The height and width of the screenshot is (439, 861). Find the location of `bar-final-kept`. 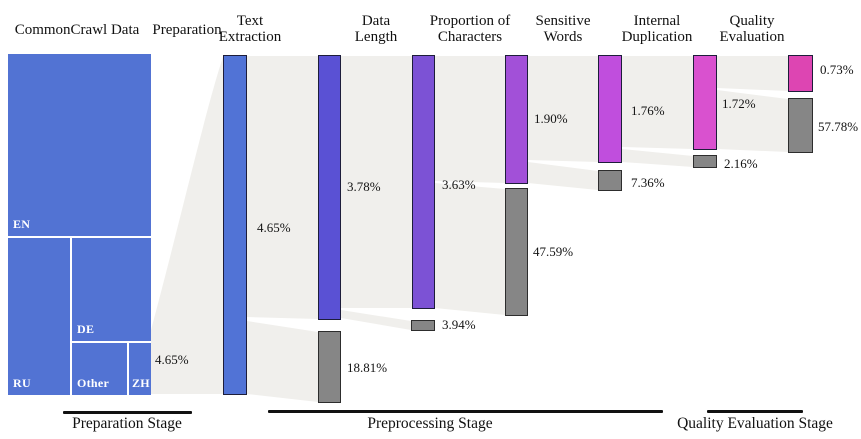

bar-final-kept is located at coordinates (800, 73).